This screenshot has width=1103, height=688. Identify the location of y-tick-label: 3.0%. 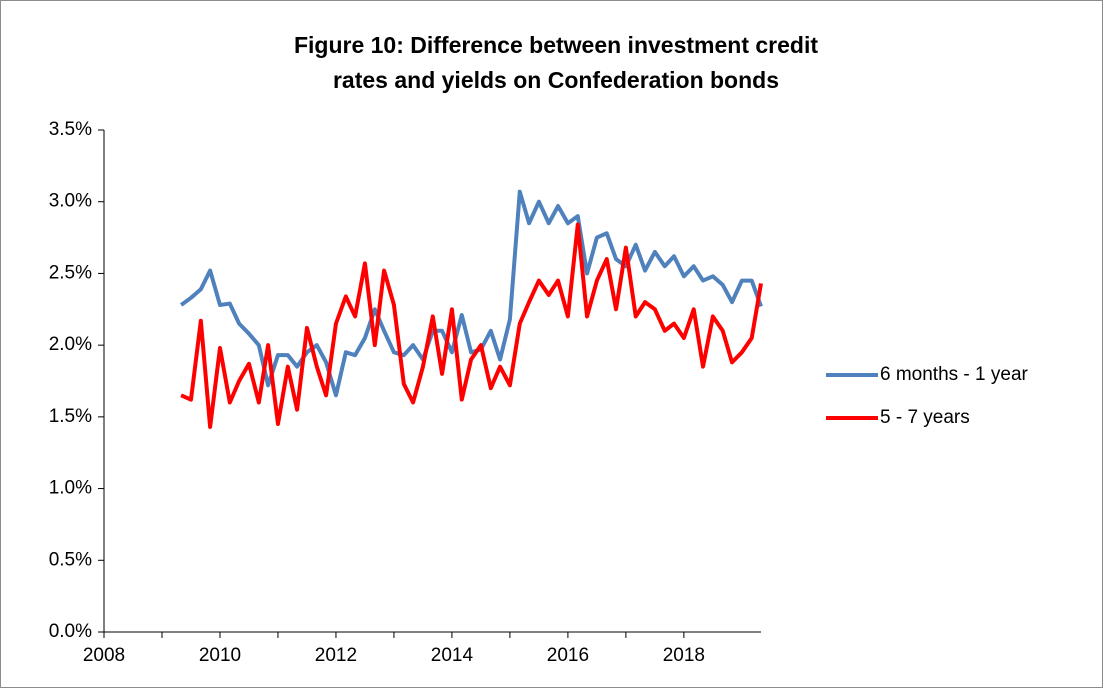
(70, 201).